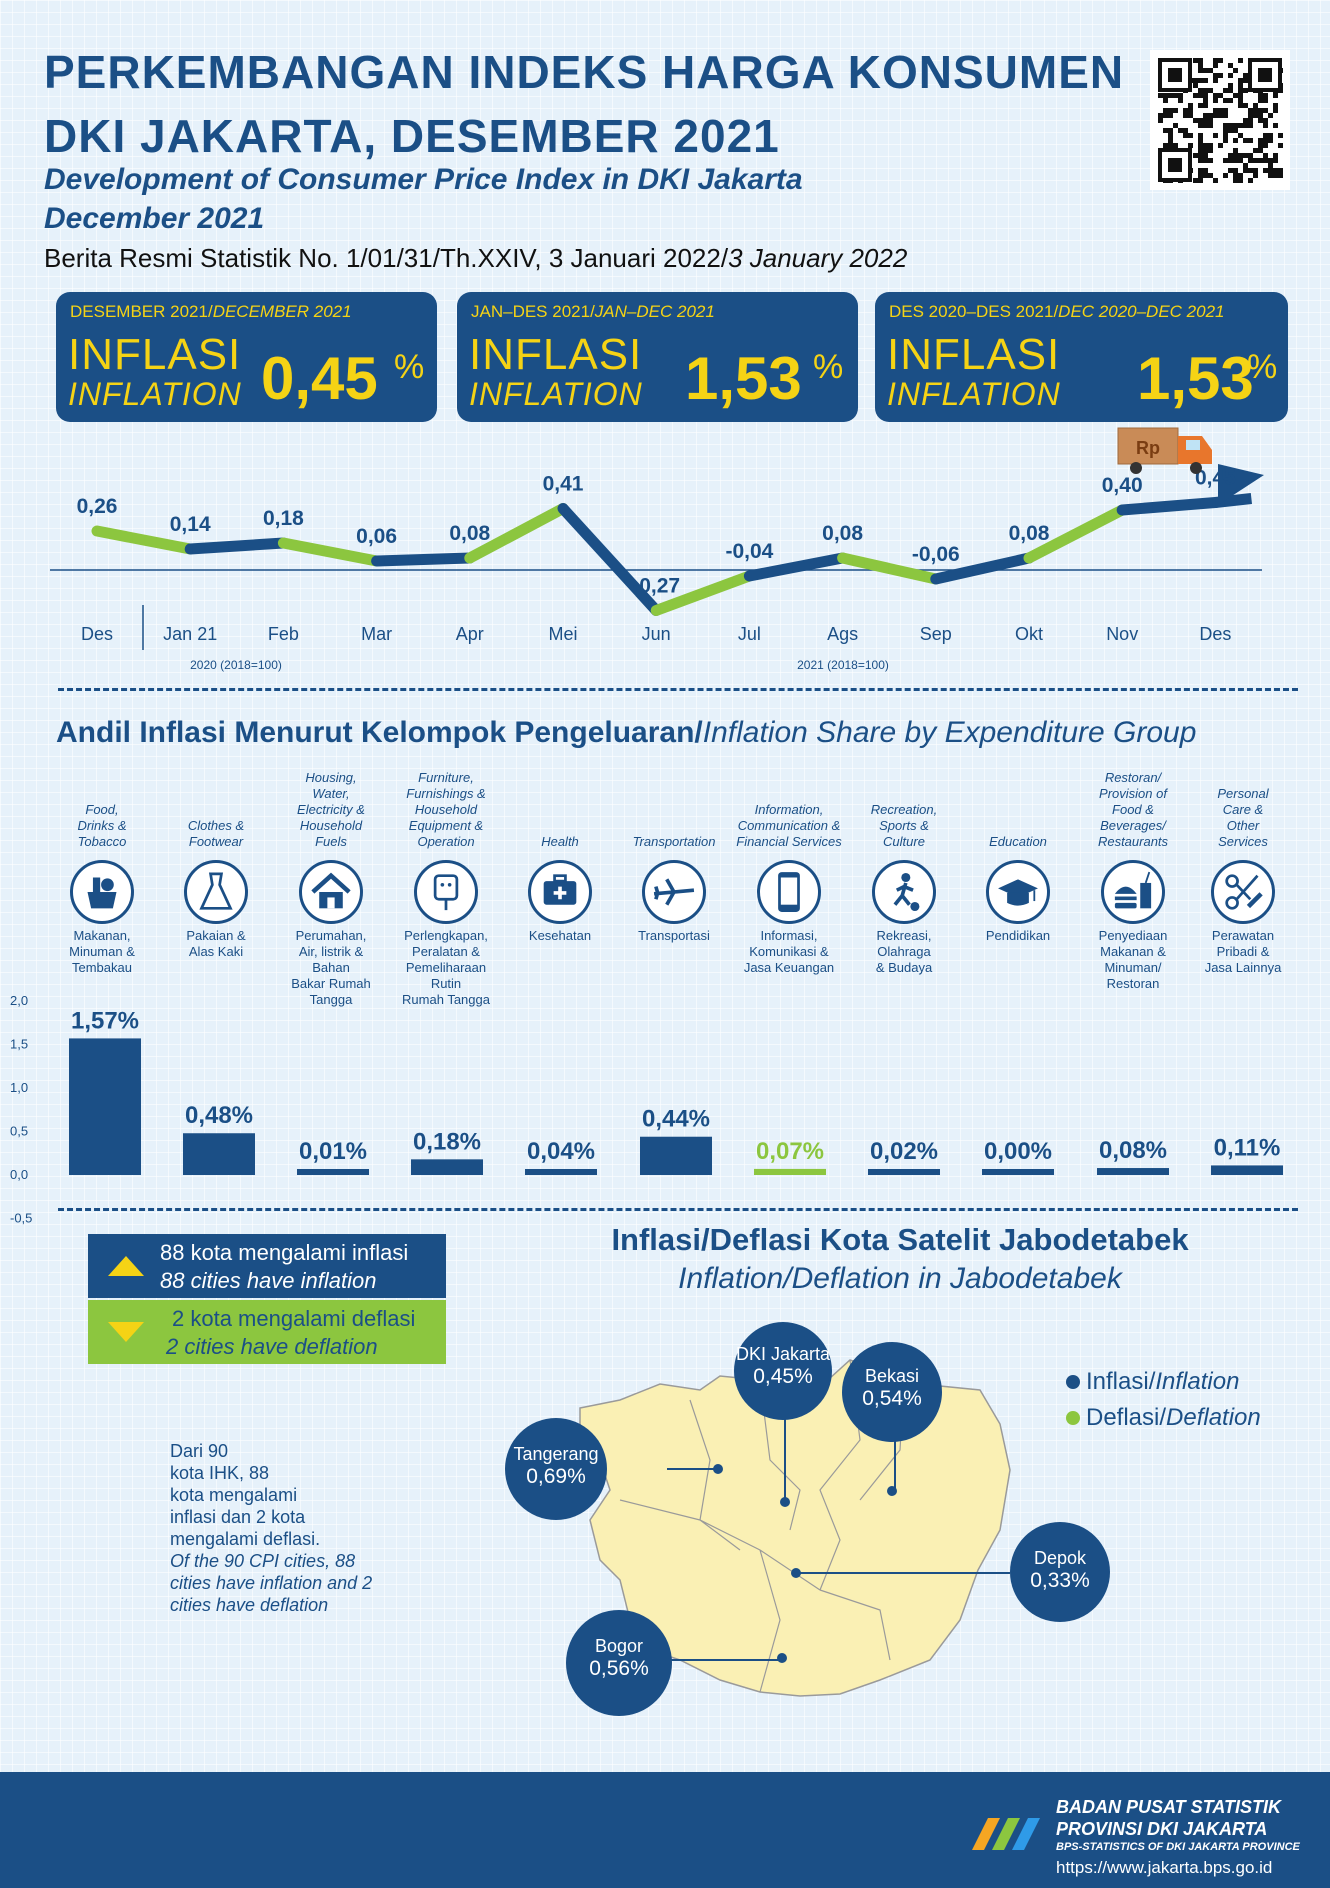  I want to click on data-label-8: 0,08, so click(842, 533).